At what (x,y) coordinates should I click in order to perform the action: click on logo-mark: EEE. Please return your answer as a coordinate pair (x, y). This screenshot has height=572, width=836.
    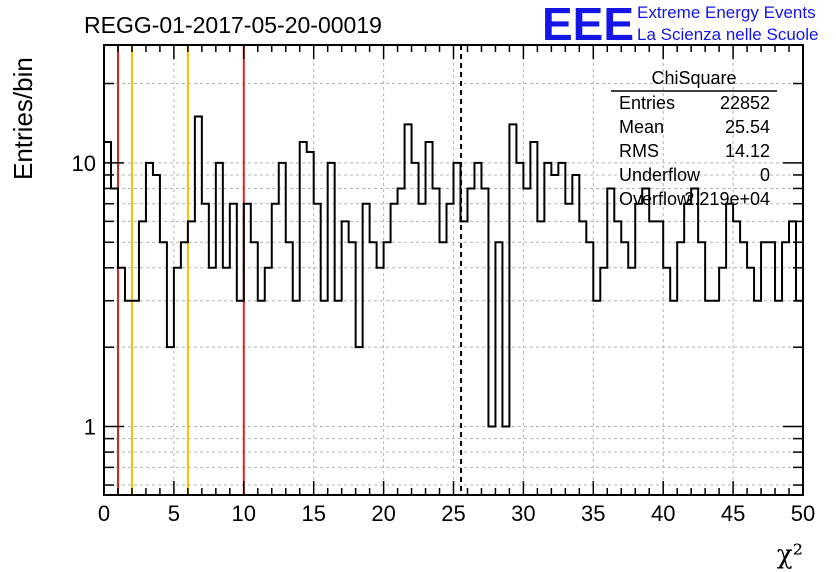
    Looking at the image, I should click on (588, 25).